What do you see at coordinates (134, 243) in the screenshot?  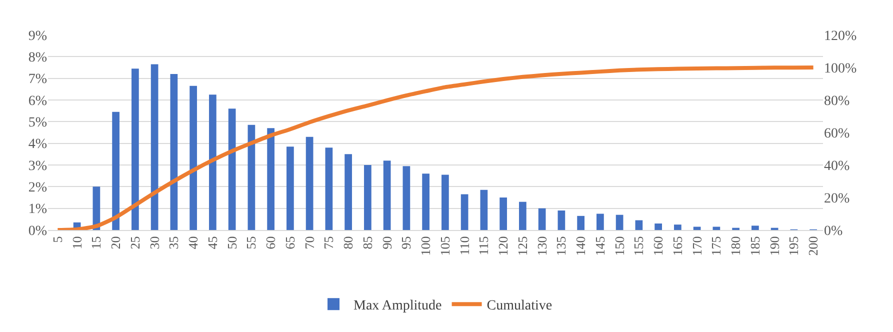 I see `x-tick-label: 25` at bounding box center [134, 243].